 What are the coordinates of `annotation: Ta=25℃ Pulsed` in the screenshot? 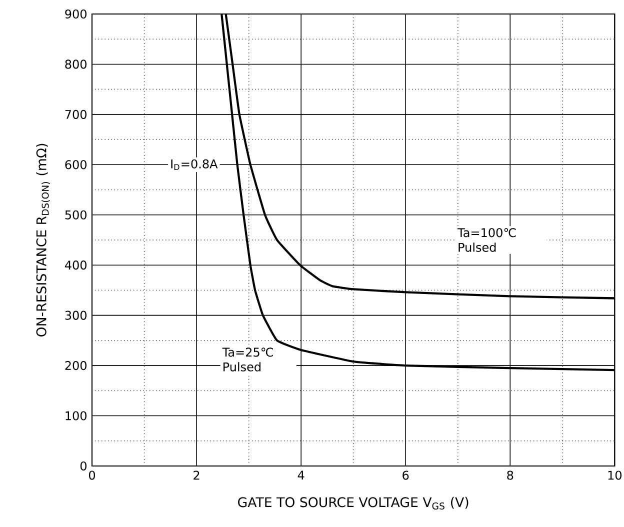 It's located at (248, 360).